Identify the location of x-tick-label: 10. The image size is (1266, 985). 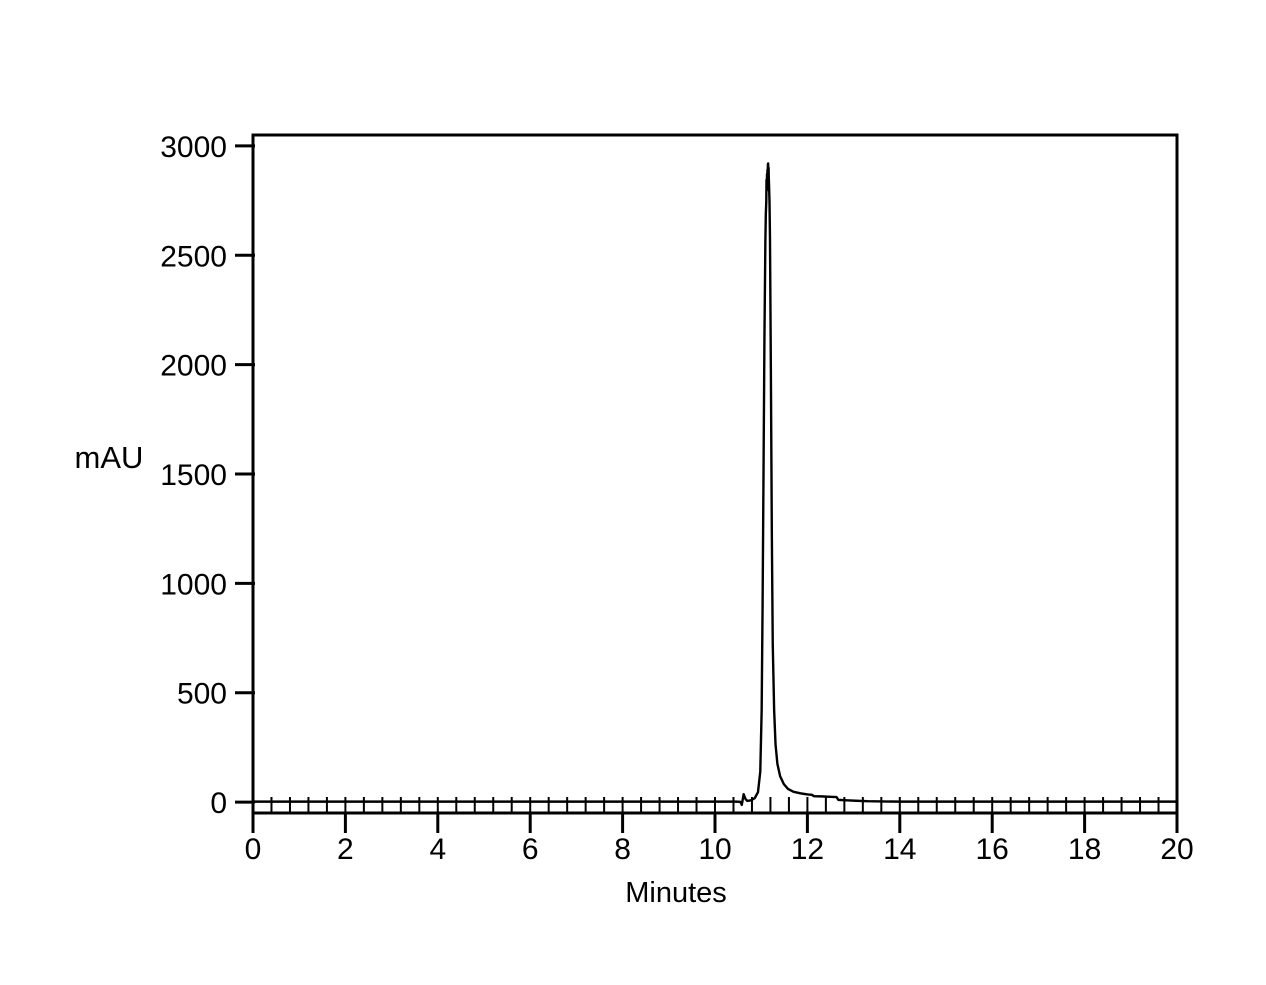
(714, 849).